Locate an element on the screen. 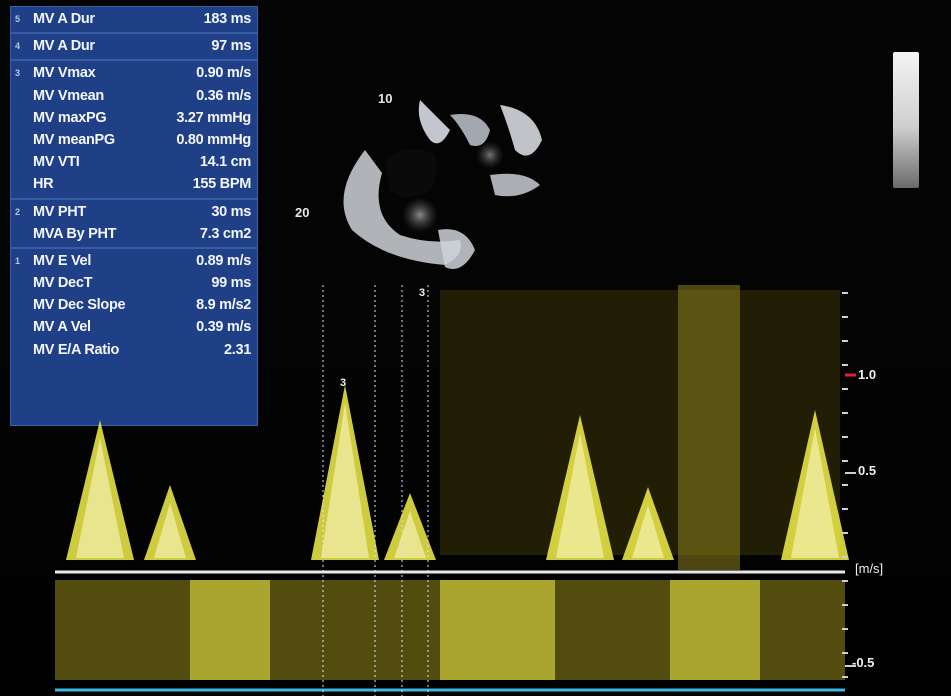 Image resolution: width=951 pixels, height=696 pixels. measurement-row: 4 MV A Dur 97 ms is located at coordinates (134, 46).